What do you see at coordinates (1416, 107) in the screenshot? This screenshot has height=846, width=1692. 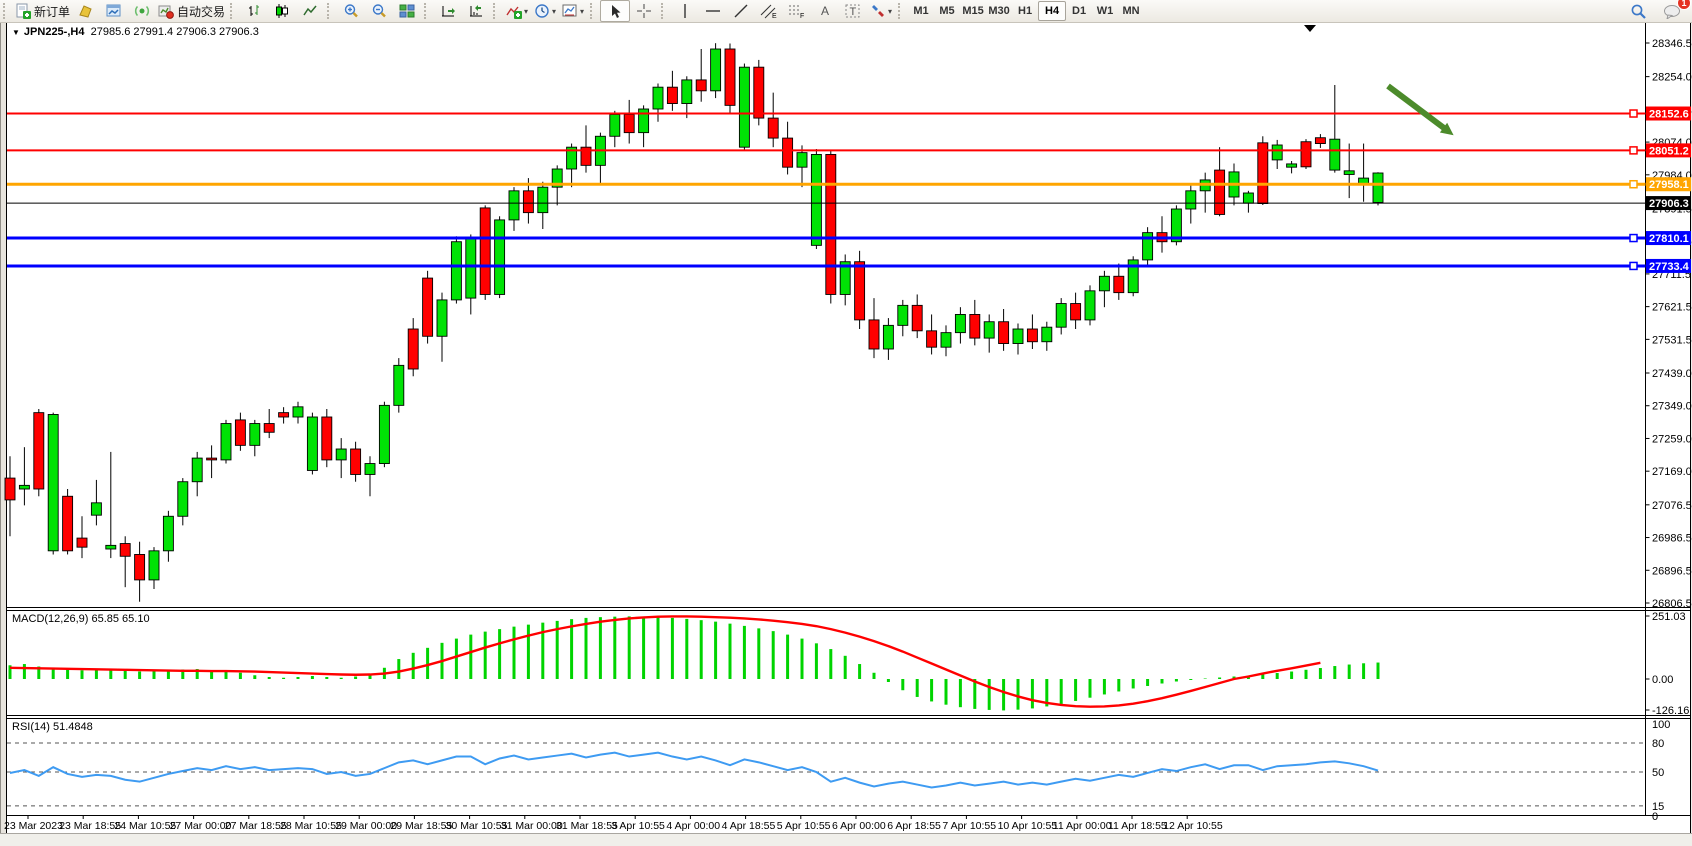 I see `trend-arrow` at bounding box center [1416, 107].